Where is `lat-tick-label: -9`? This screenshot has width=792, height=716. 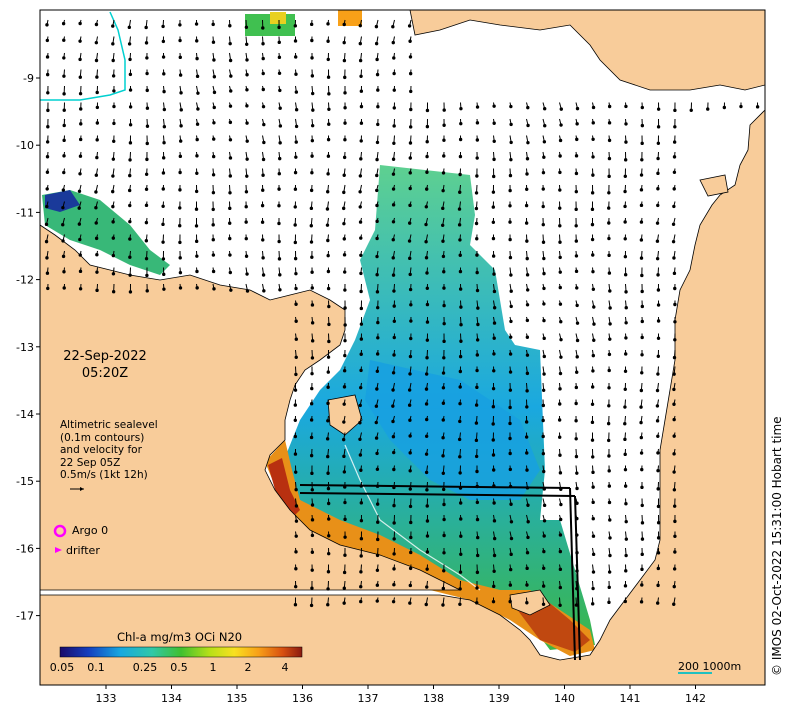 lat-tick-label: -9 is located at coordinates (28, 78).